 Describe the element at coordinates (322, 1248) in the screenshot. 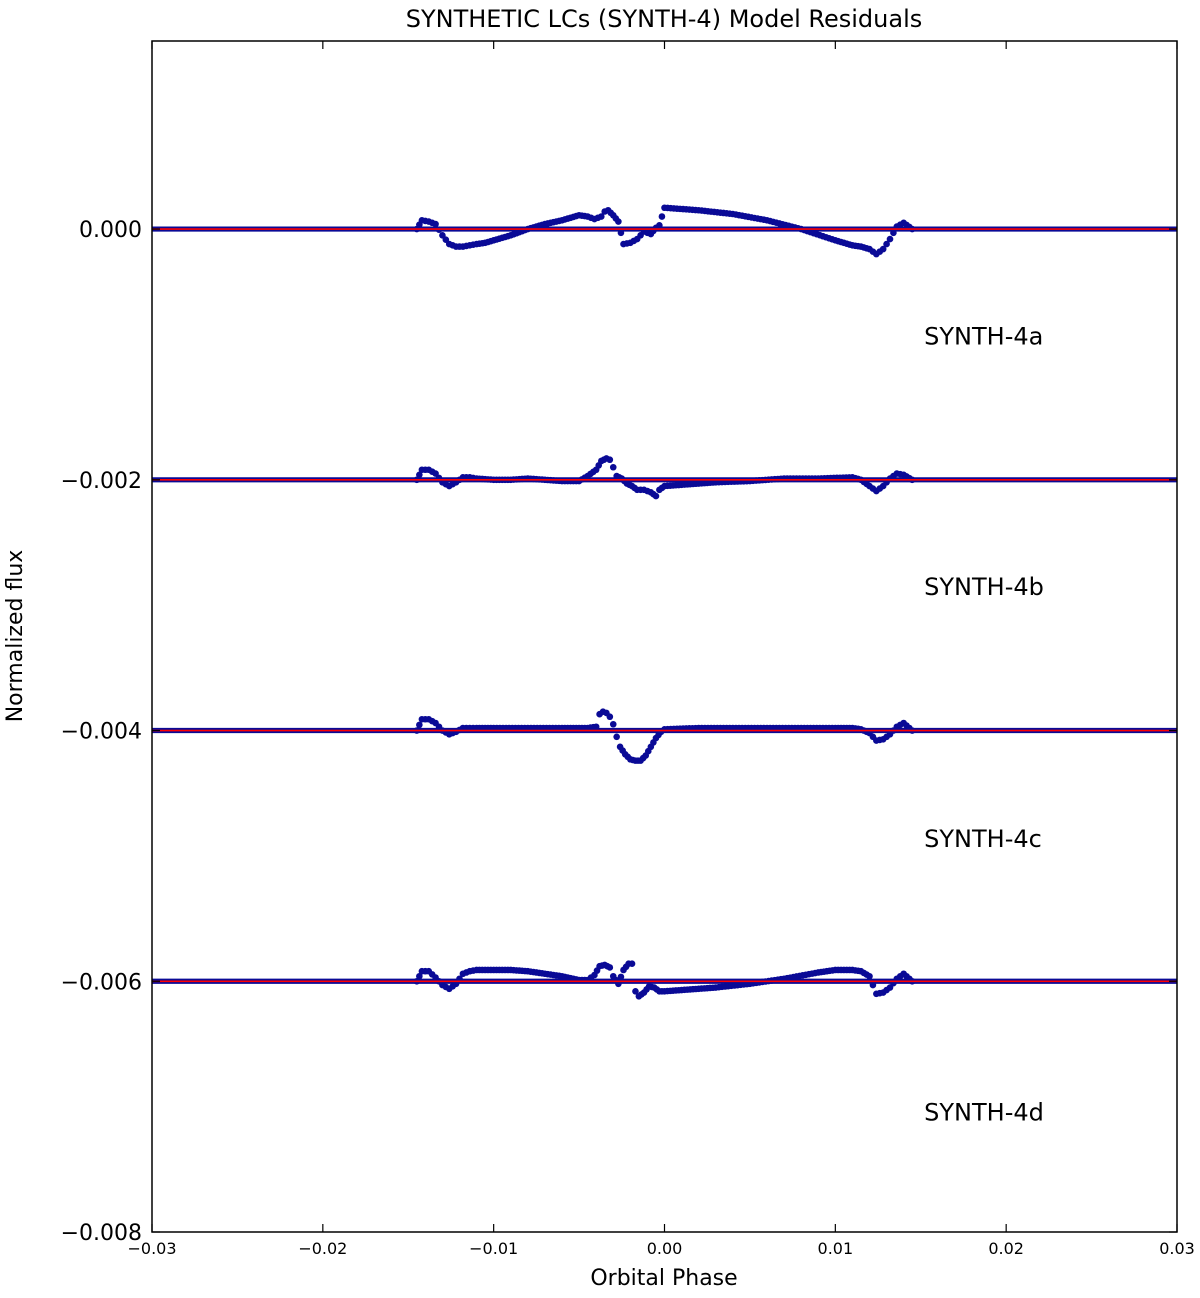

I see `x-tick-label: −0.02` at that location.